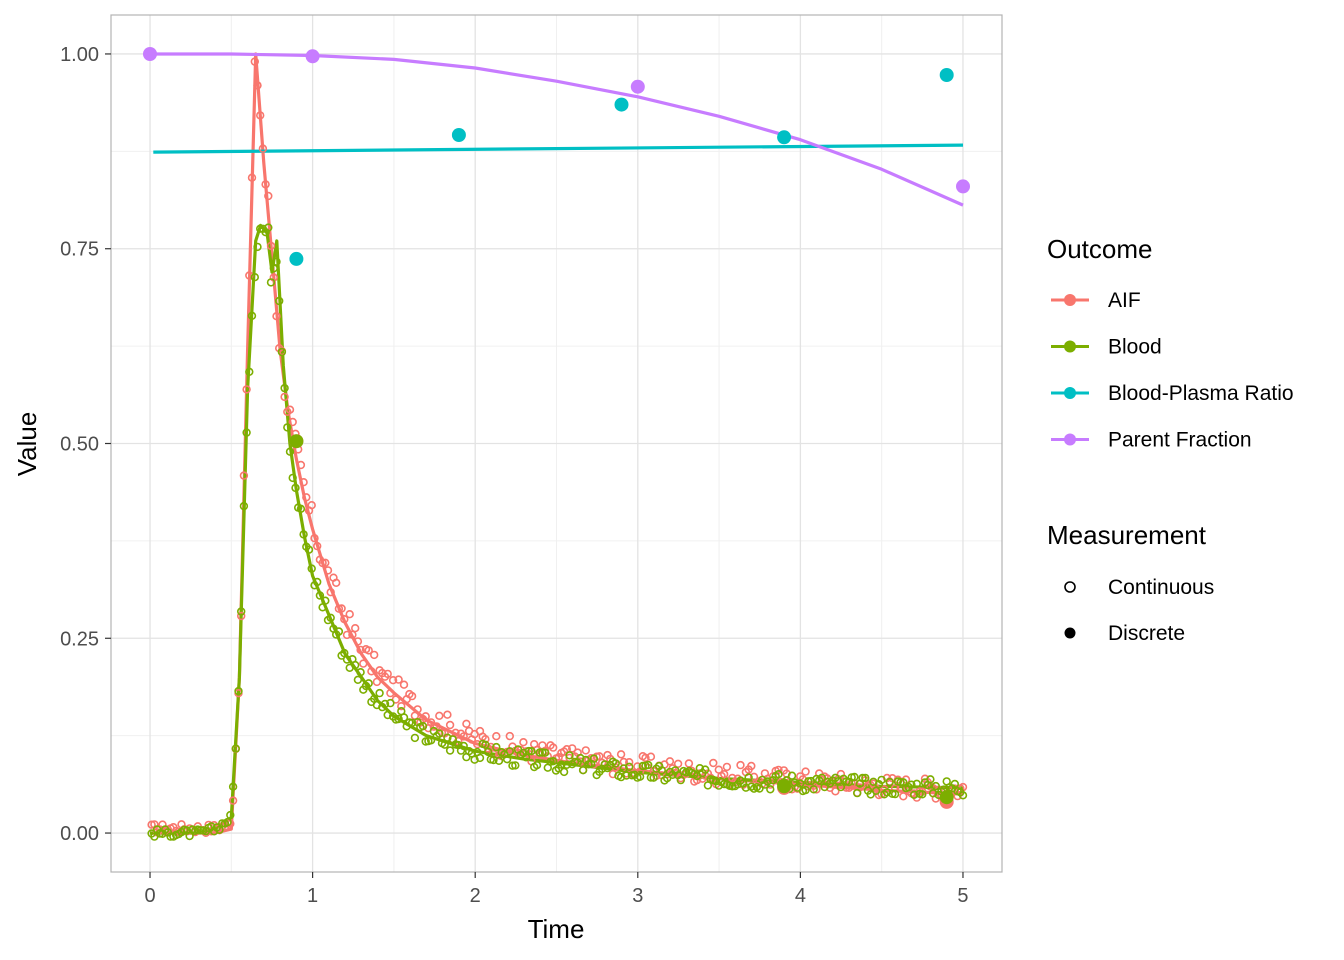  Describe the element at coordinates (312, 56) in the screenshot. I see `discrete-point-parent-fraction` at that location.